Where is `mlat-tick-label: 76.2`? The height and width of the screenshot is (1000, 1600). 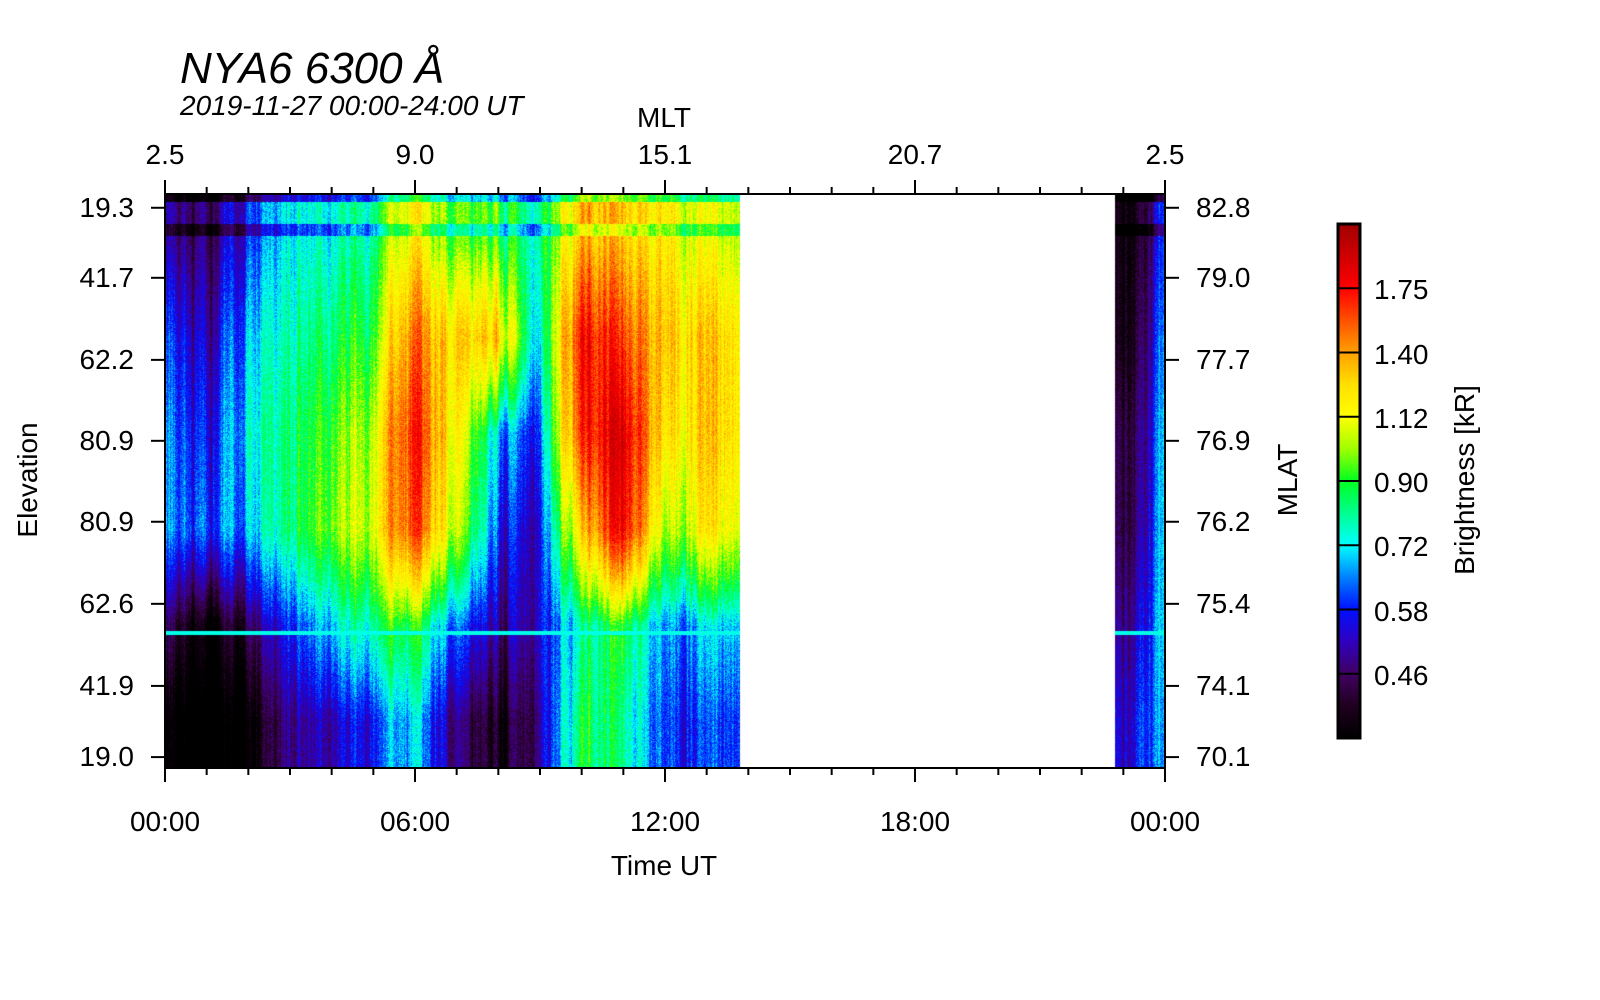
mlat-tick-label: 76.2 is located at coordinates (1223, 521).